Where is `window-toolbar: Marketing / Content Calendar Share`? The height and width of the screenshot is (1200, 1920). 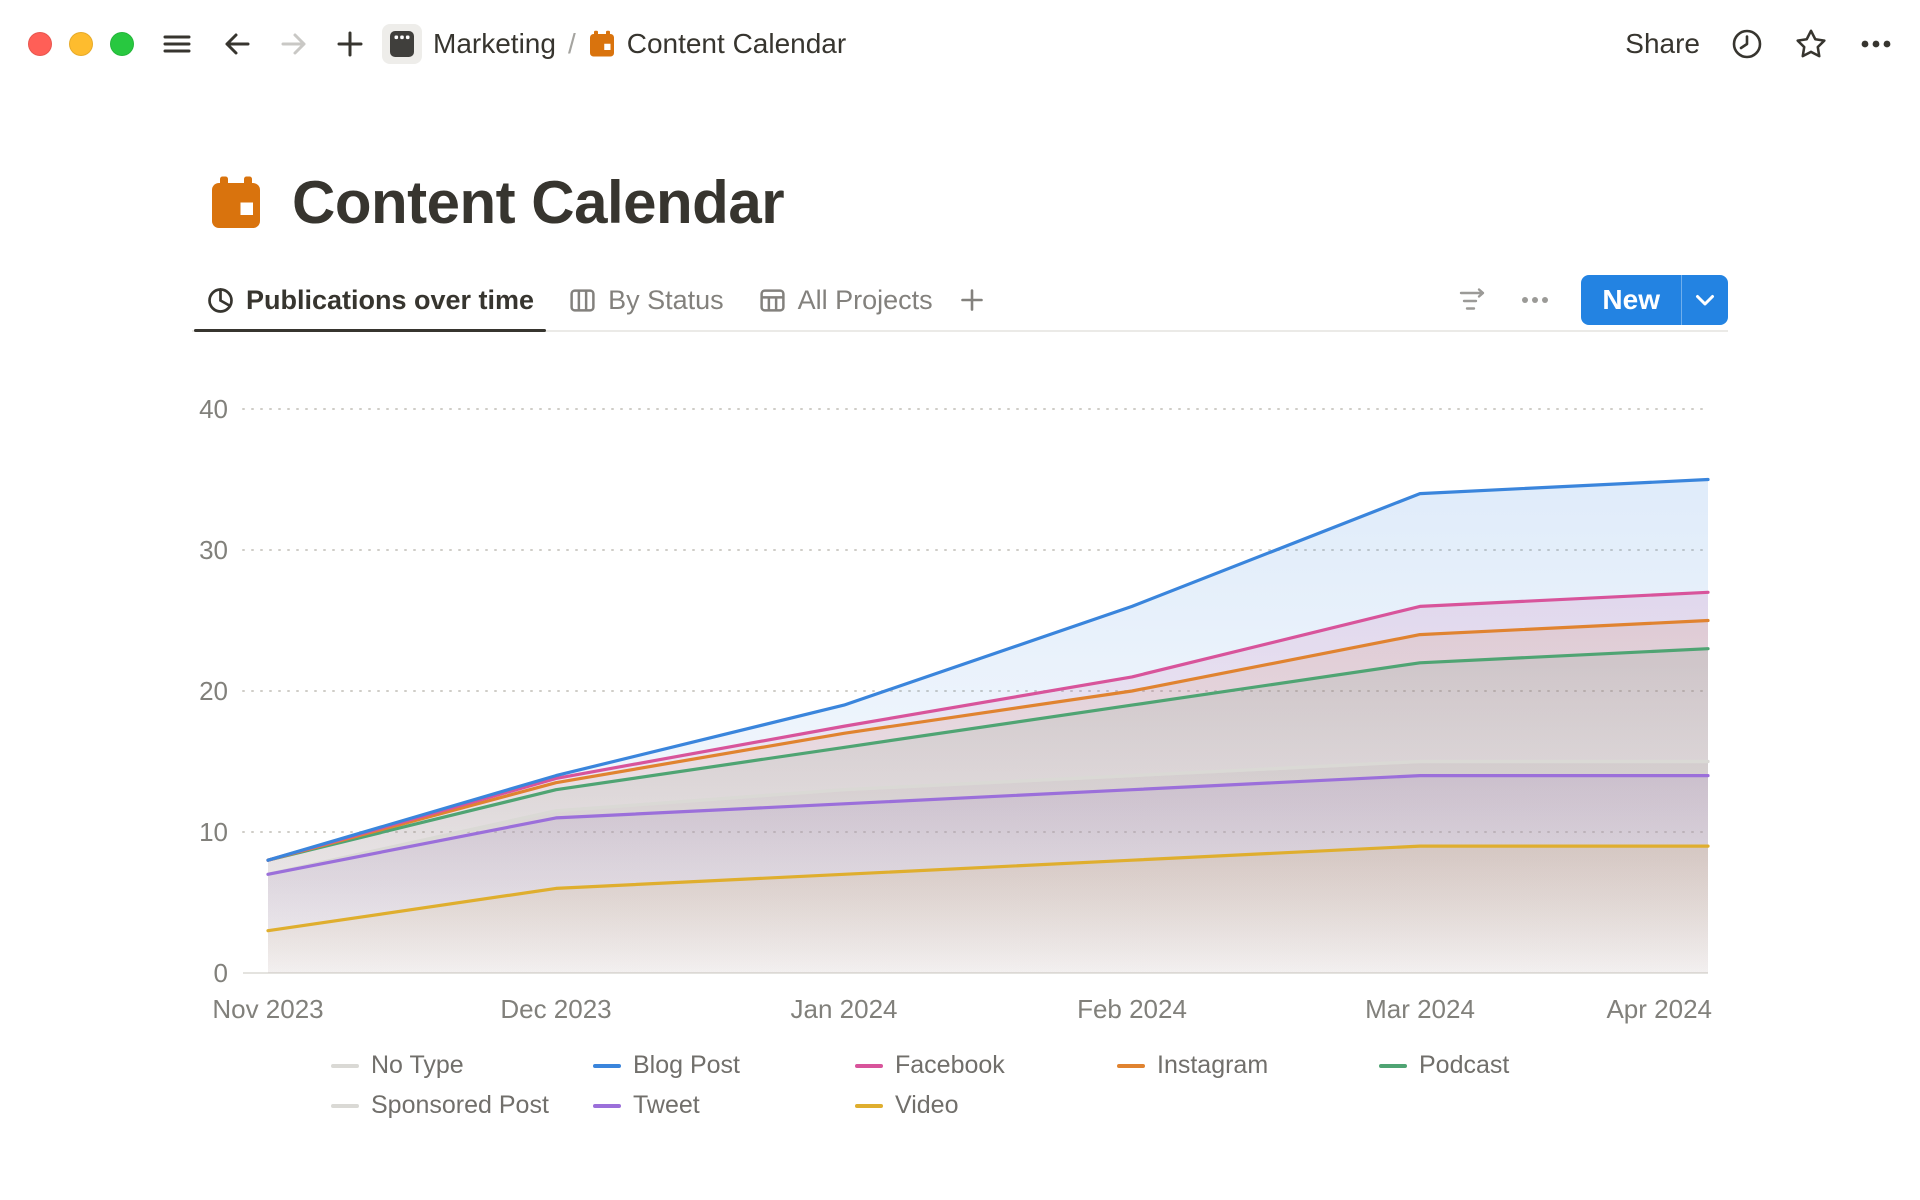 window-toolbar: Marketing / Content Calendar Share is located at coordinates (961, 44).